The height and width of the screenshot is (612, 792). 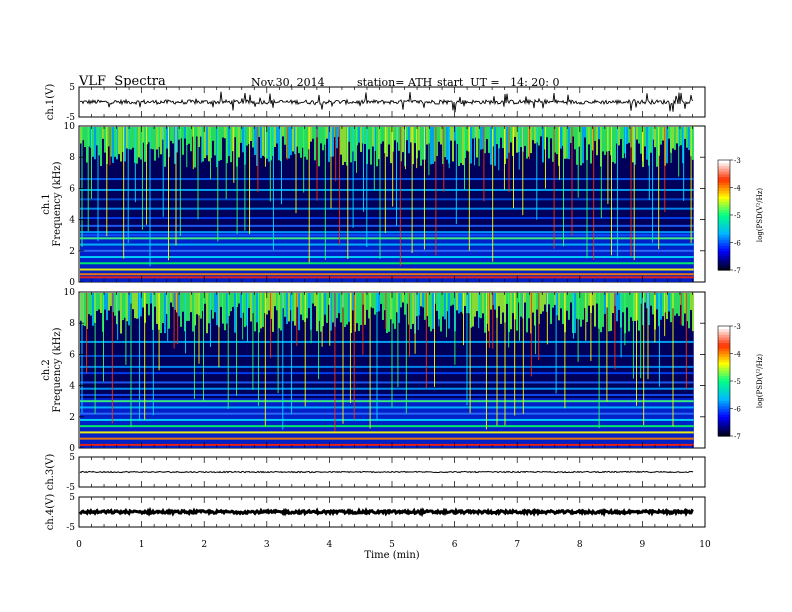 I want to click on x-tick-label: 8, so click(x=580, y=545).